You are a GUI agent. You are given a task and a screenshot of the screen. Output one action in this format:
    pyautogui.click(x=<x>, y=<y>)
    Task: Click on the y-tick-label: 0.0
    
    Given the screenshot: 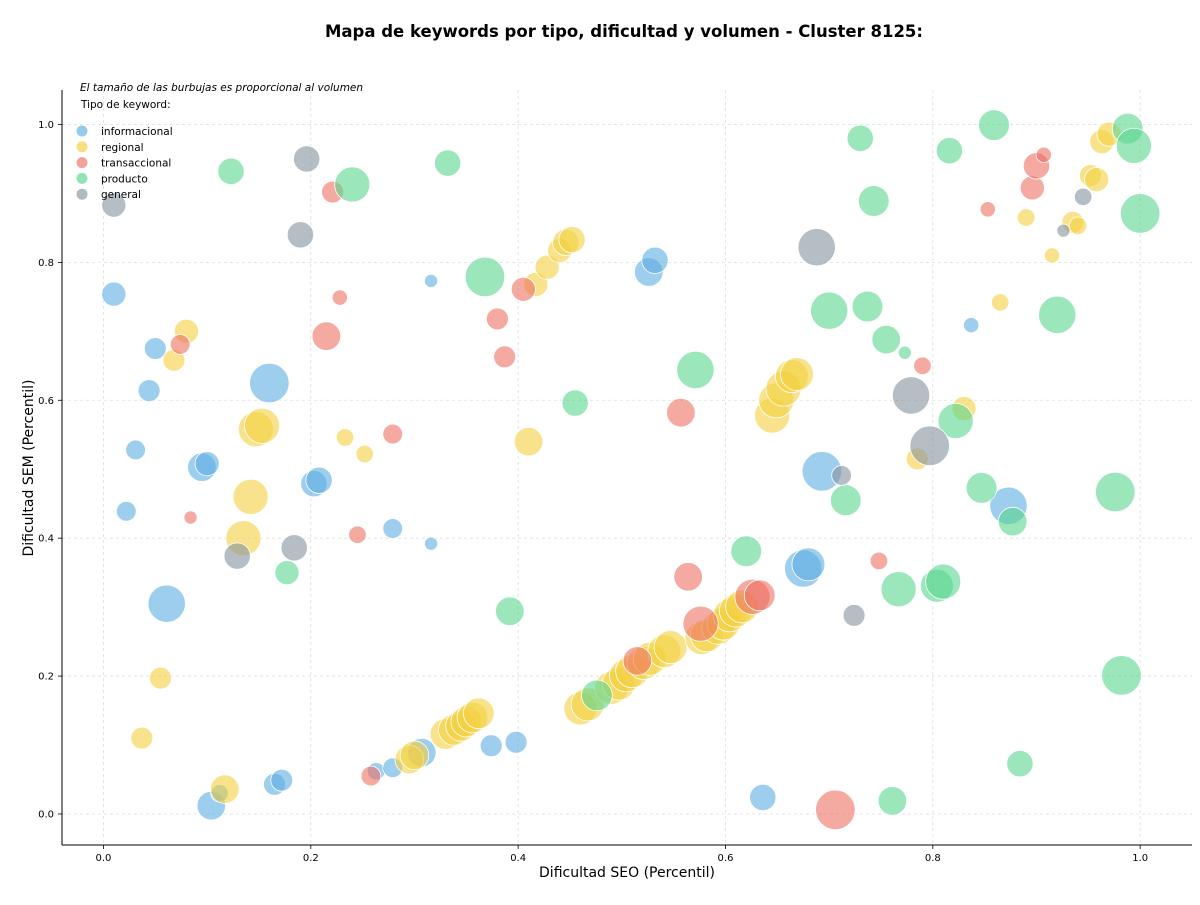 What is the action you would take?
    pyautogui.click(x=46, y=814)
    